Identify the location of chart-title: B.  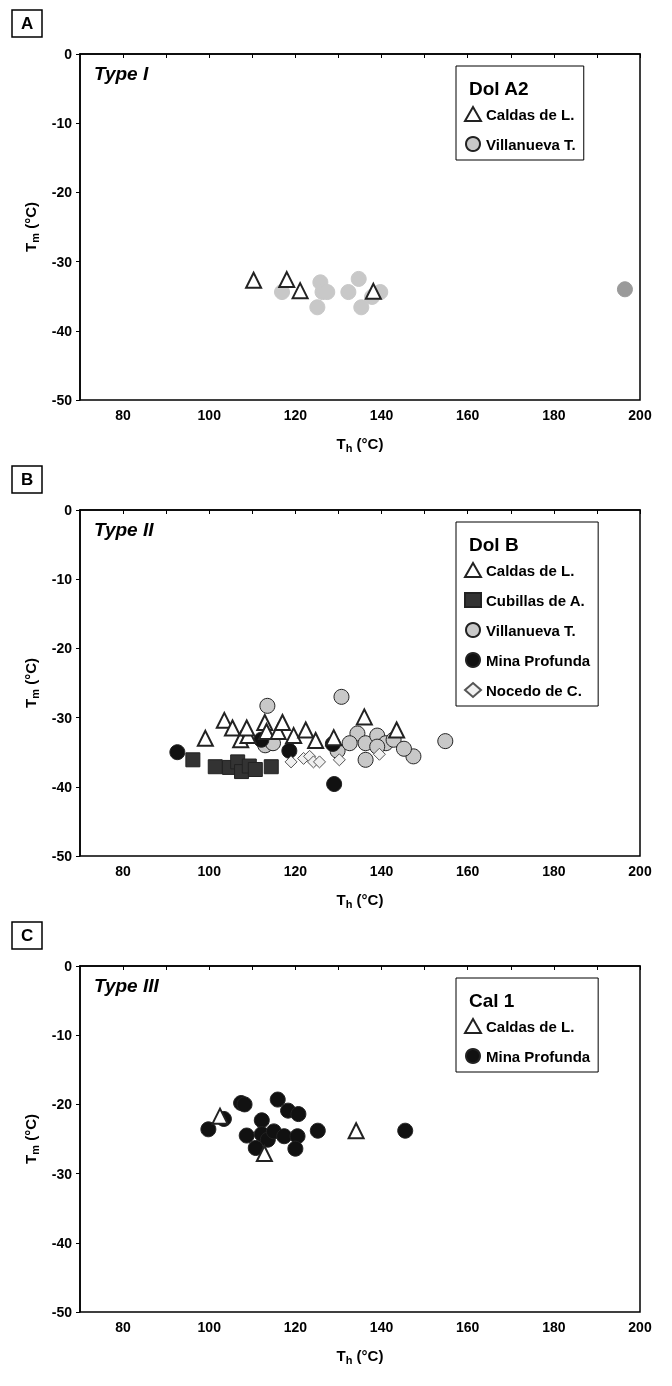
(27, 479).